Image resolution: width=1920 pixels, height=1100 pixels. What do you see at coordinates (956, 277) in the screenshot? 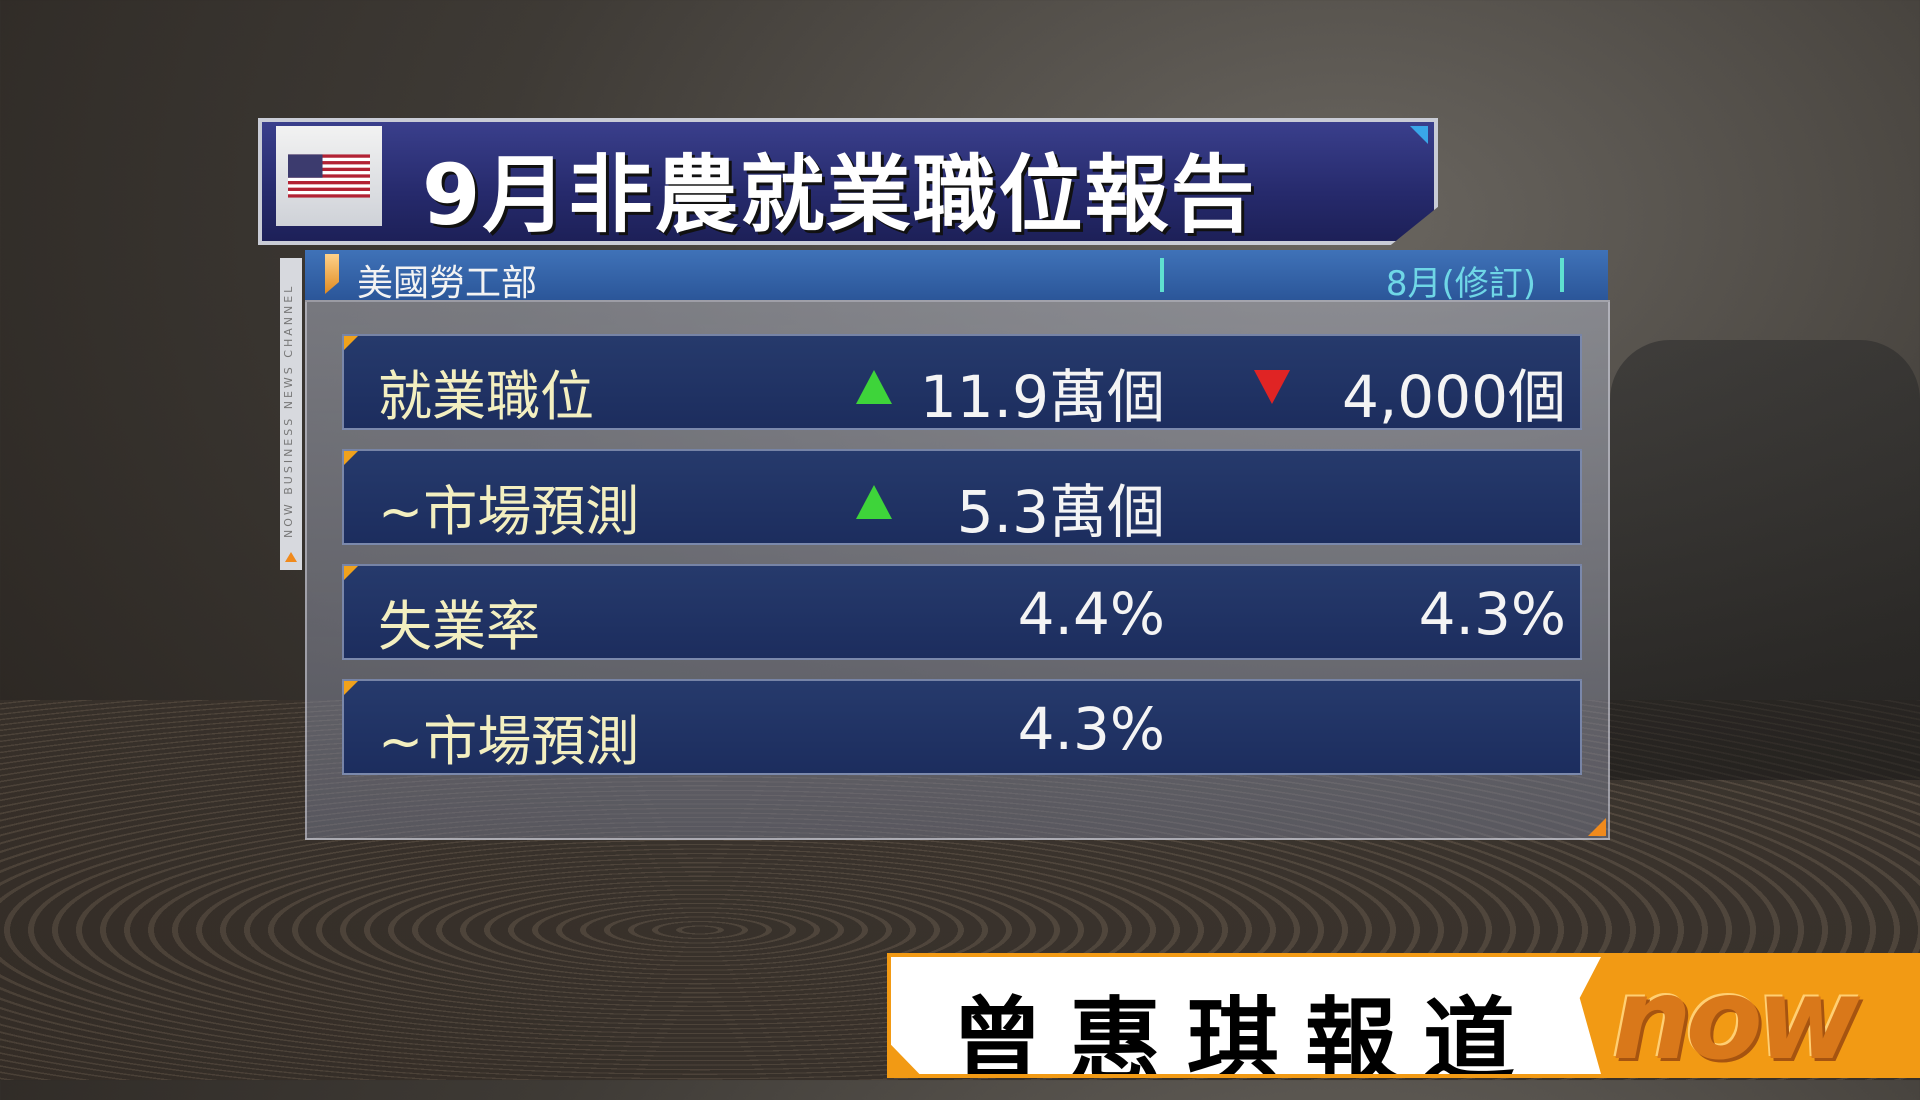
I see `source-bar: 美國勞工部 8月(修訂)` at bounding box center [956, 277].